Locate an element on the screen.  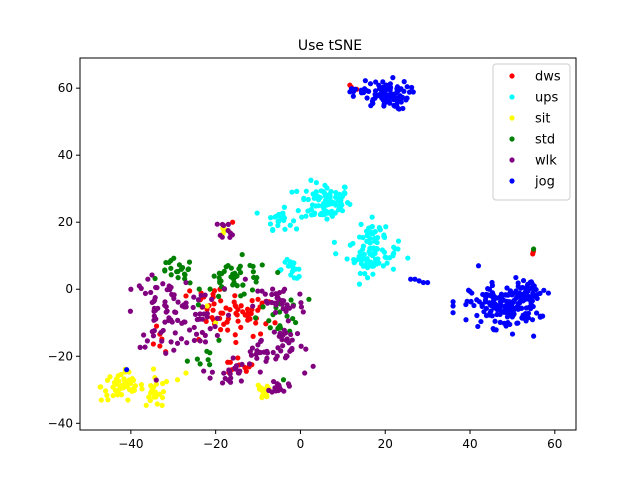
x-tick-label: 40 is located at coordinates (469, 444).